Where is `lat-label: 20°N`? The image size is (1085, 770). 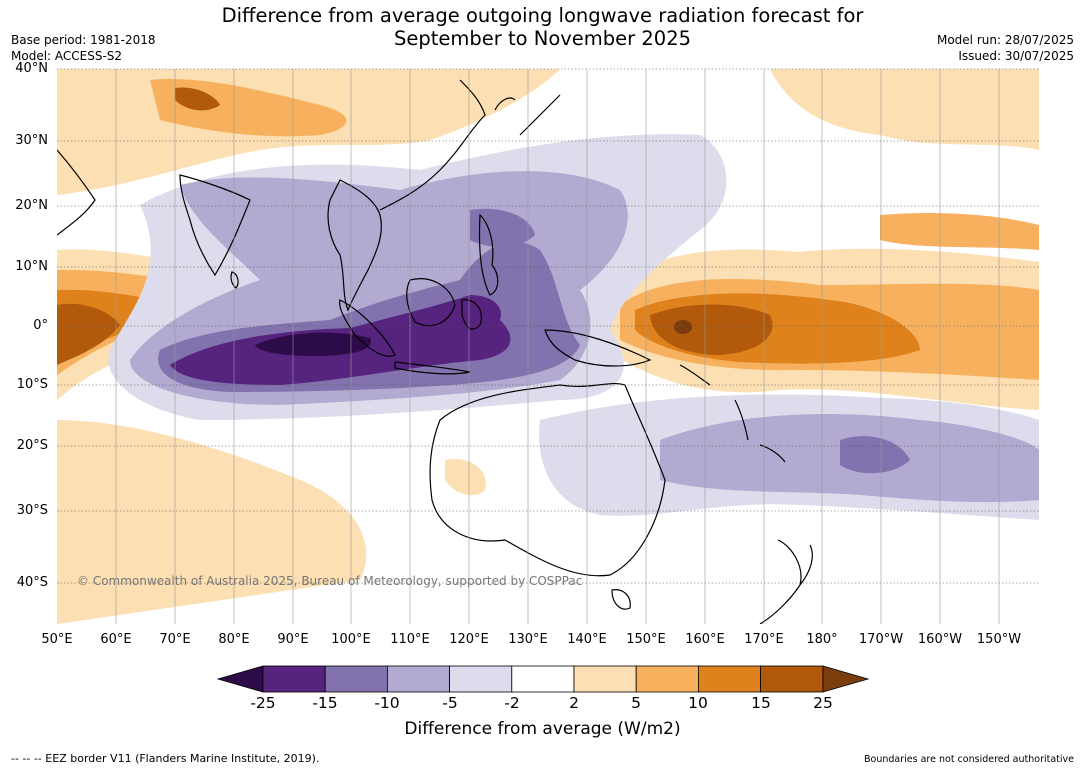
lat-label: 20°N is located at coordinates (31, 205).